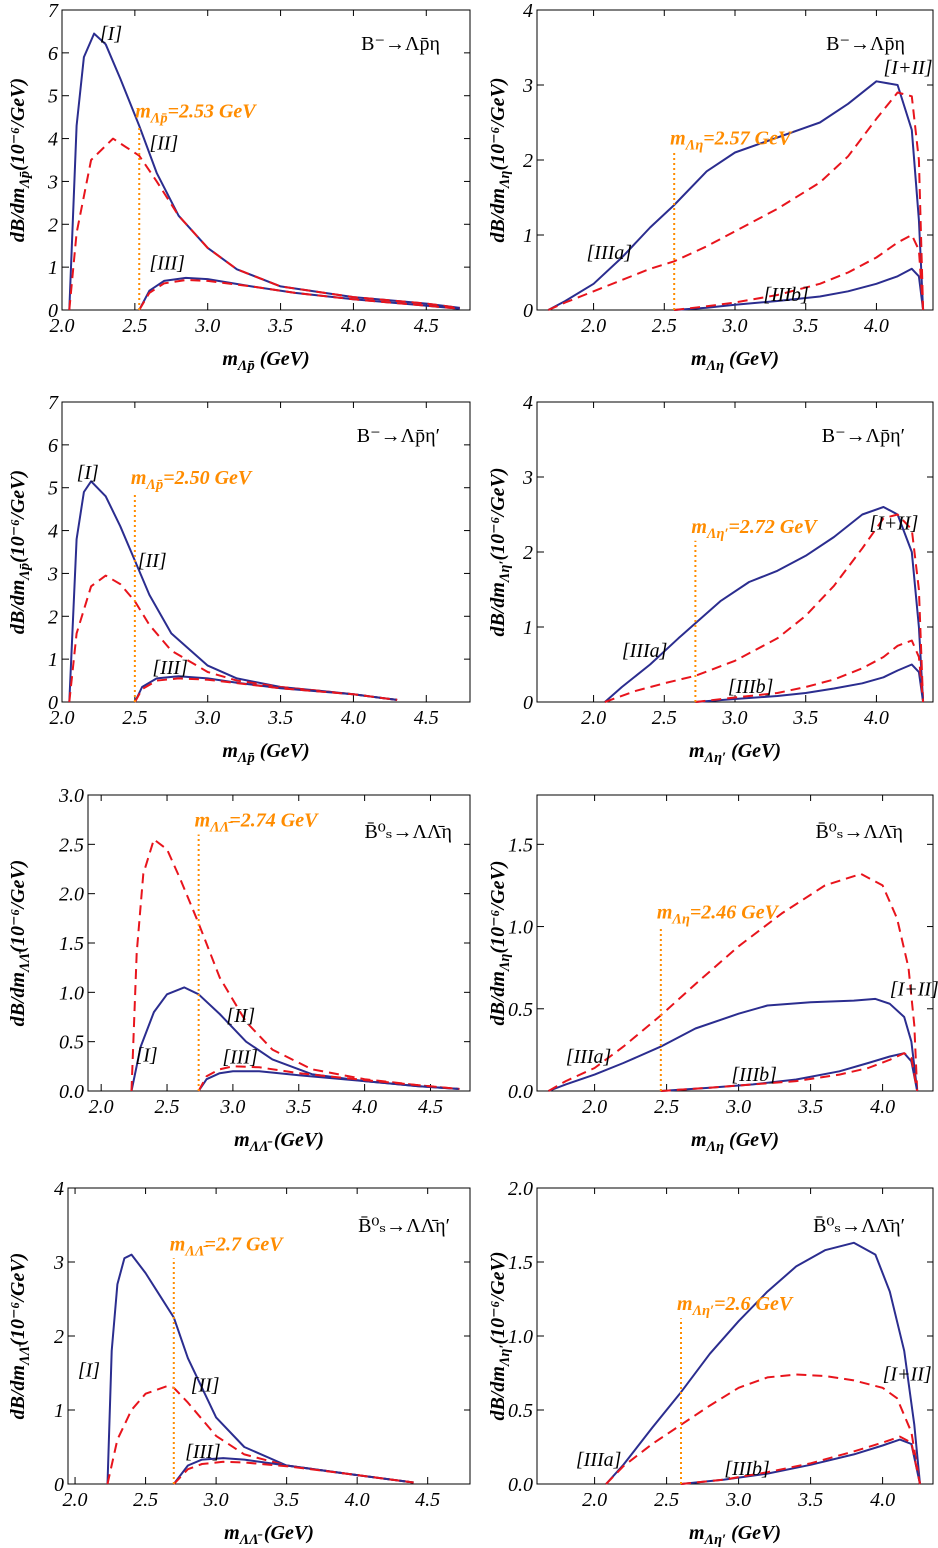 The image size is (938, 1548). I want to click on y-tick-label: 2, so click(59, 1337).